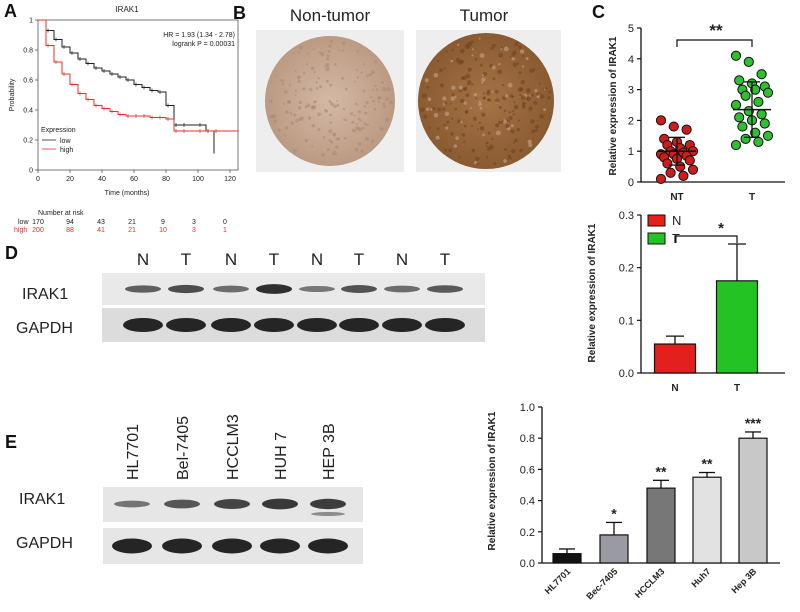 This screenshot has width=800, height=612. I want to click on bar-cells-significance: *, so click(614, 513).